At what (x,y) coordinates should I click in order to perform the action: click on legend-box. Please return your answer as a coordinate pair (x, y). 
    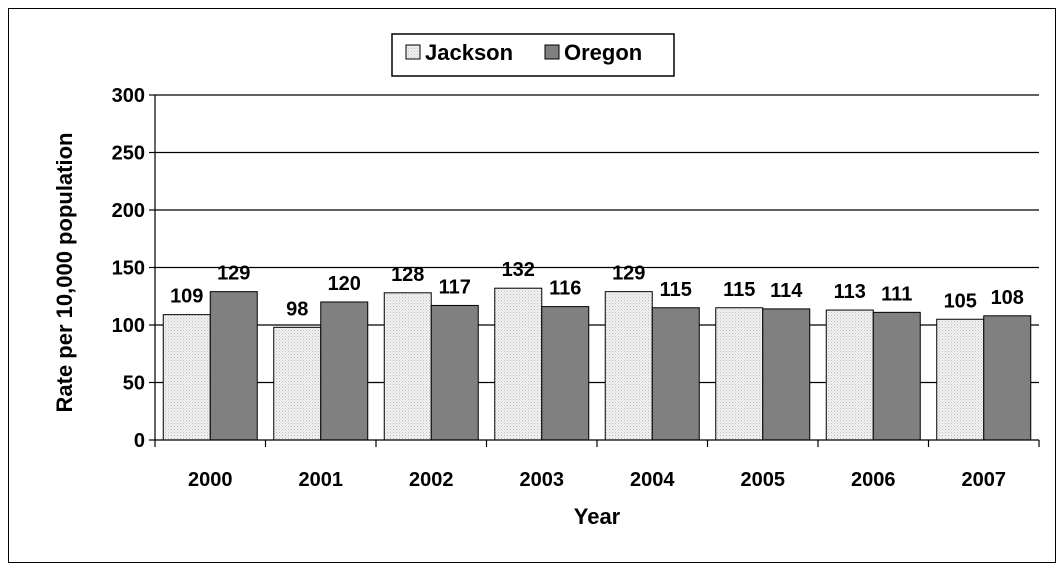
    Looking at the image, I should click on (533, 55).